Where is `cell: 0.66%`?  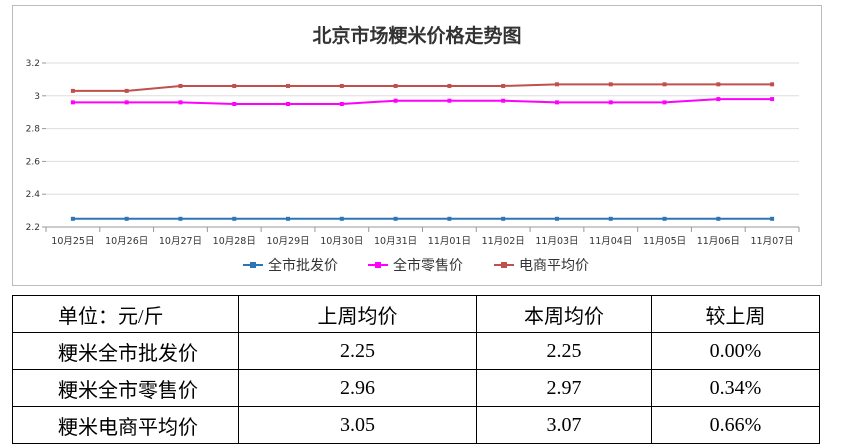
cell: 0.66% is located at coordinates (735, 425).